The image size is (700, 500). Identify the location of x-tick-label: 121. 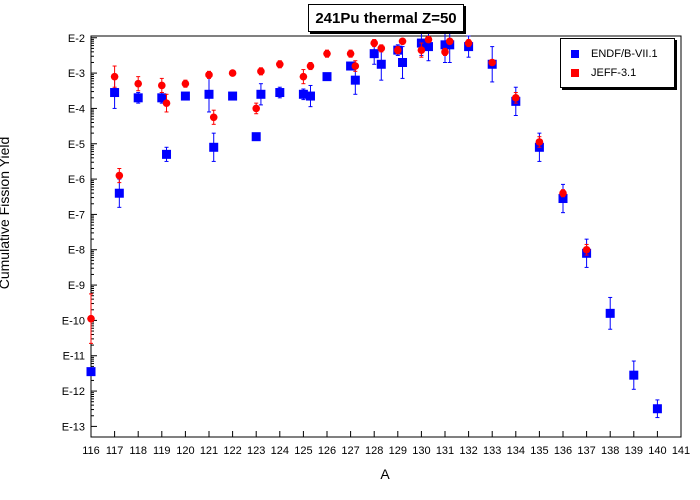
(209, 451).